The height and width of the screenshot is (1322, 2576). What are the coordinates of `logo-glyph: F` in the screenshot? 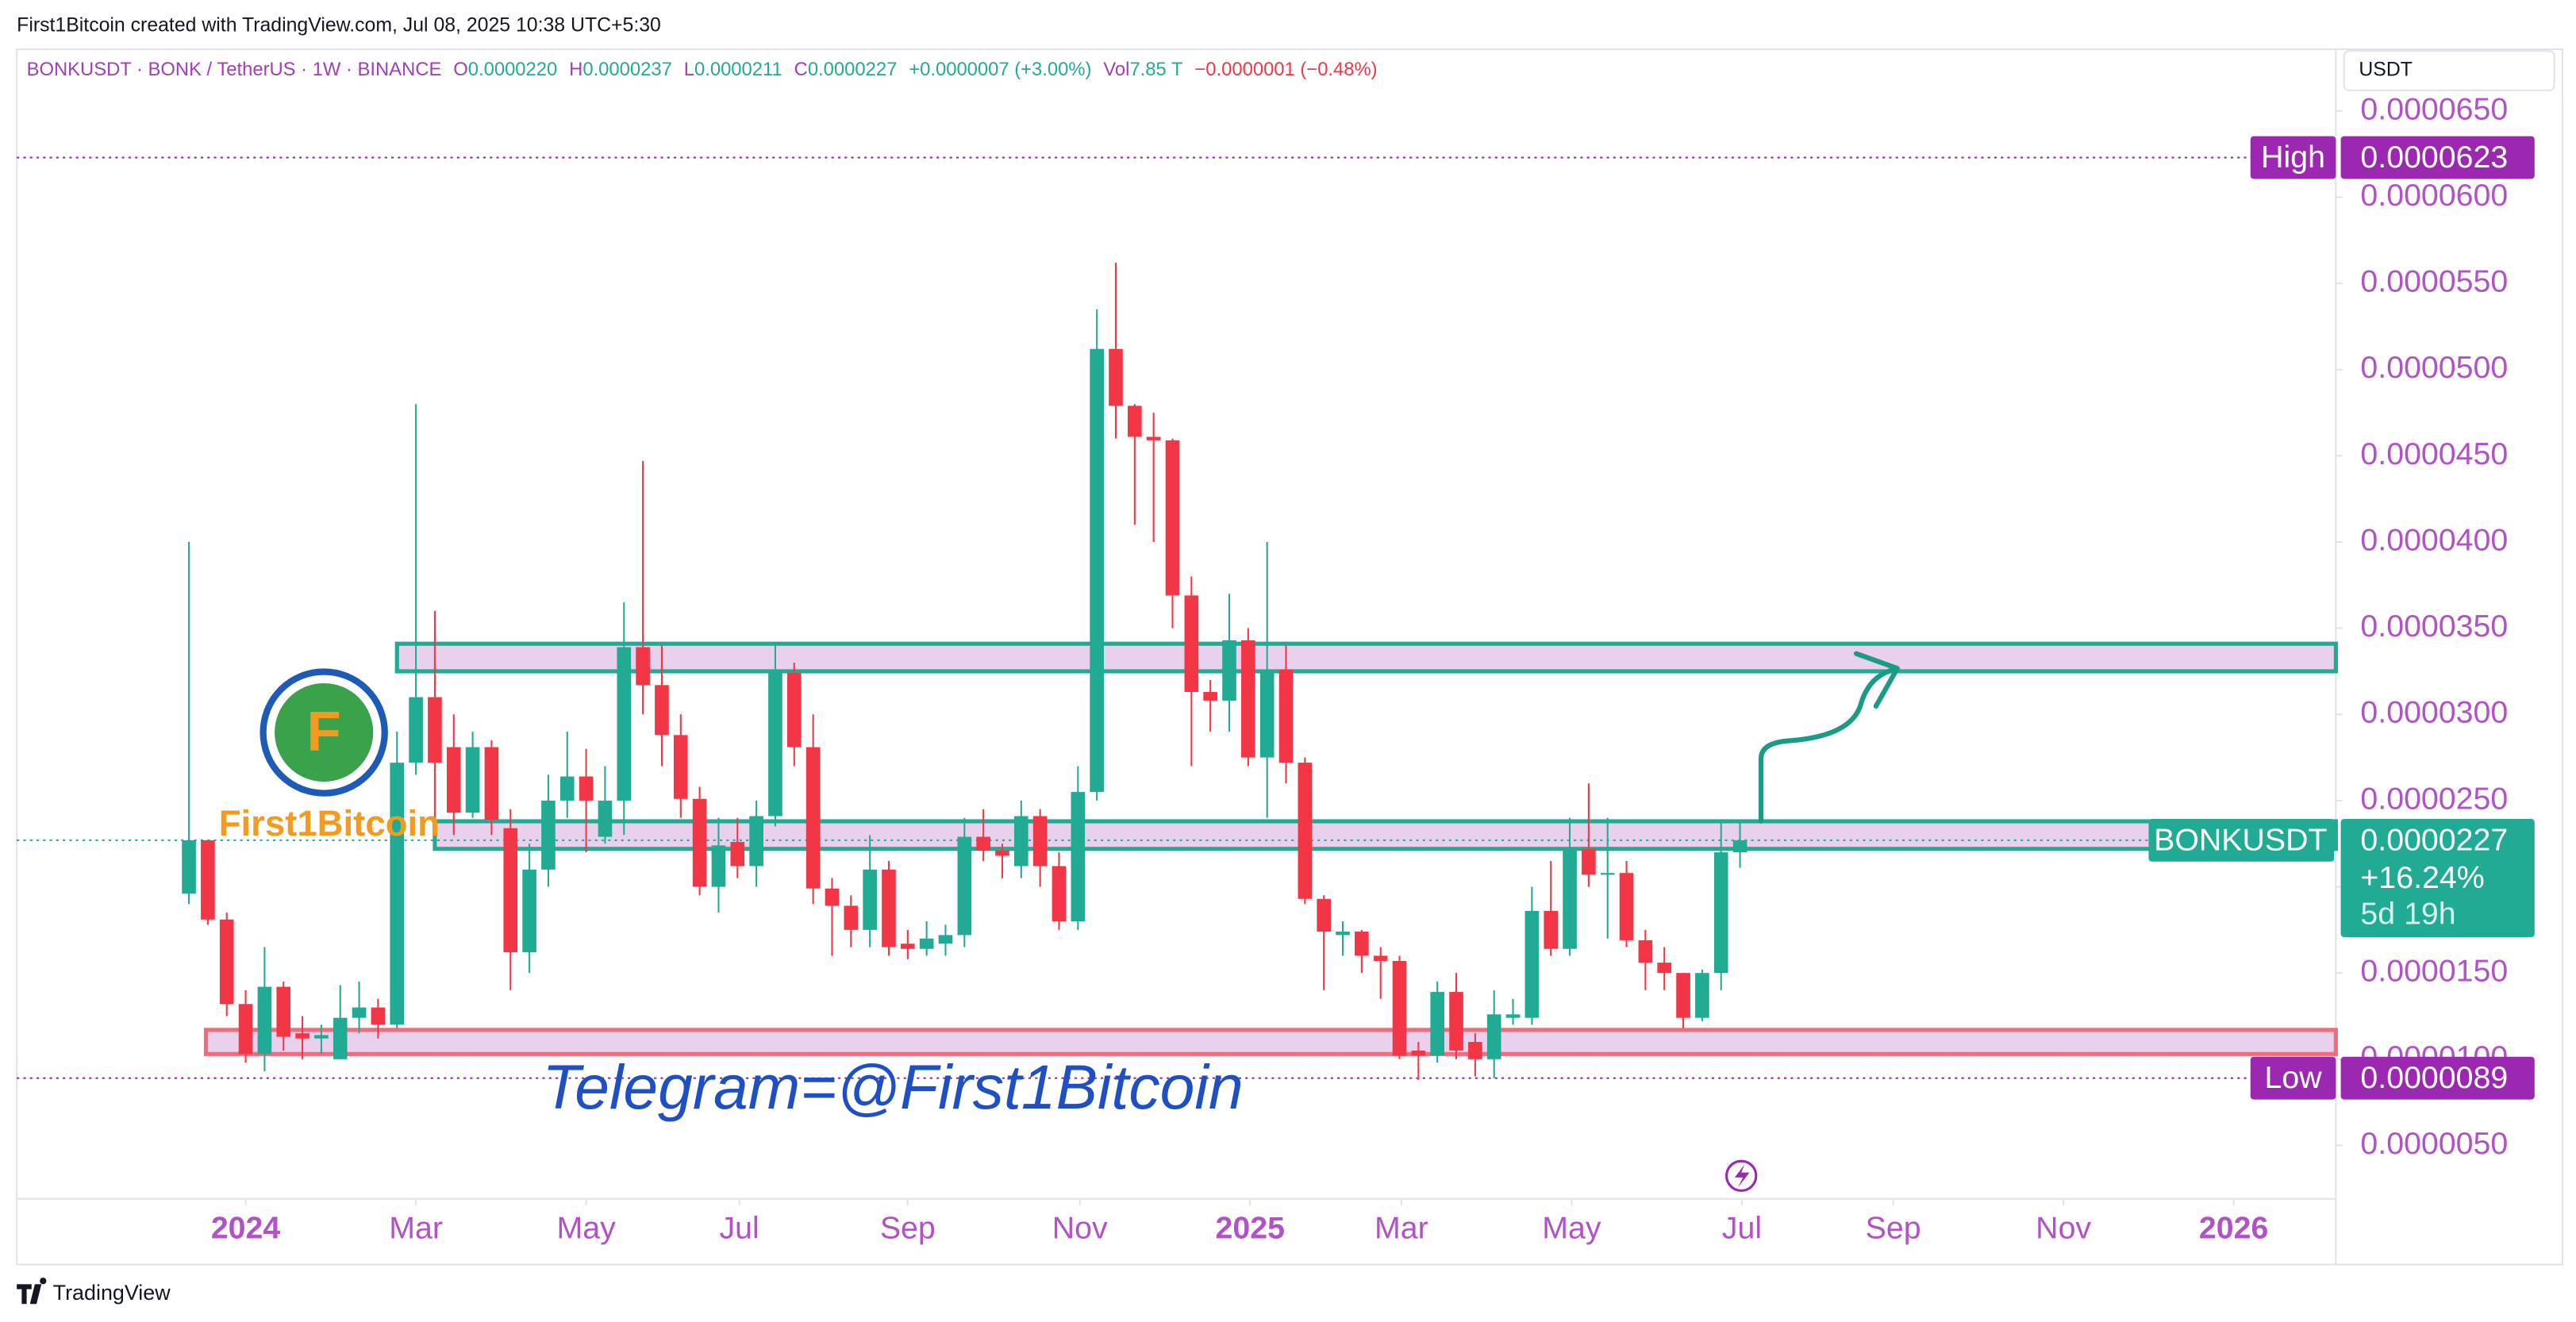 It's located at (324, 732).